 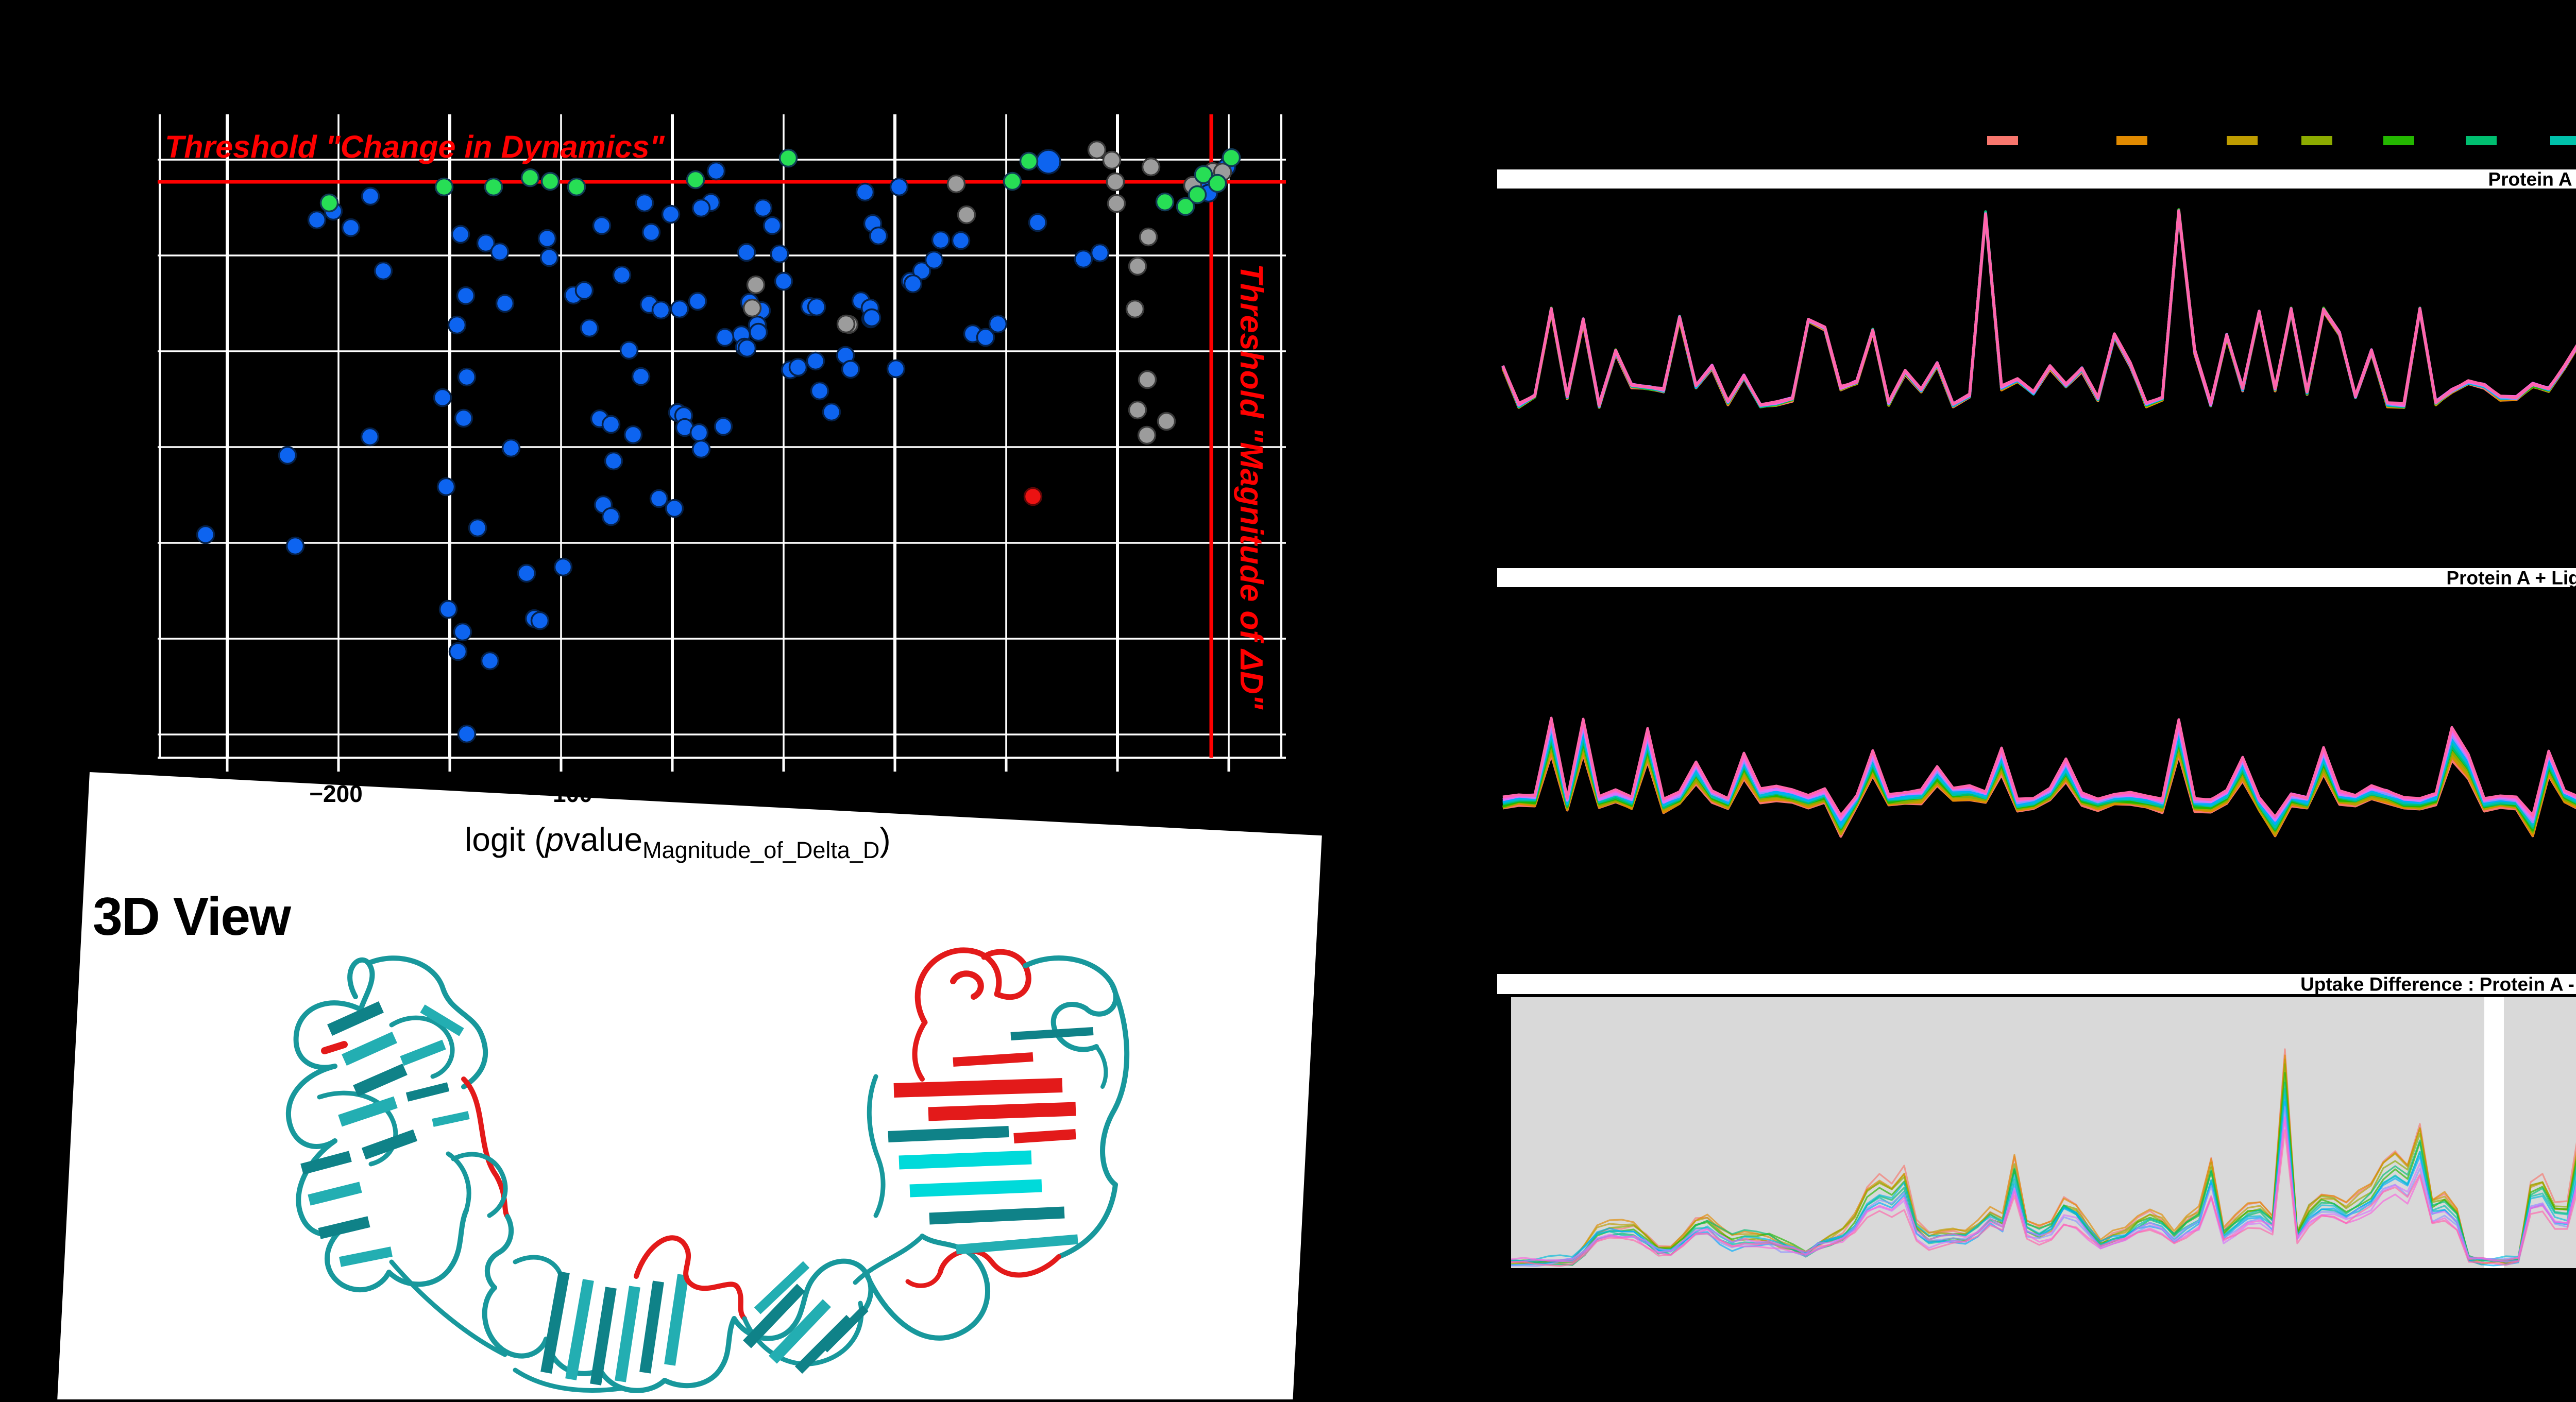 I want to click on svg-text: −200, so click(x=336, y=793).